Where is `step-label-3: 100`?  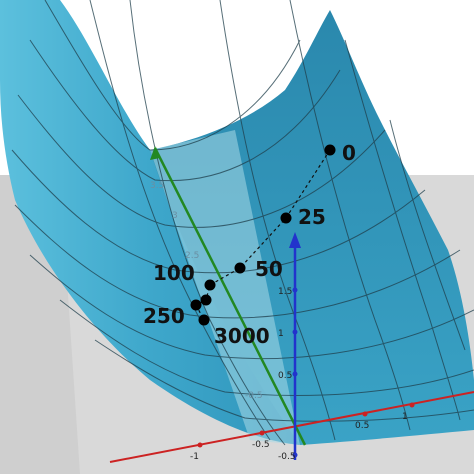 step-label-3: 100 is located at coordinates (174, 273).